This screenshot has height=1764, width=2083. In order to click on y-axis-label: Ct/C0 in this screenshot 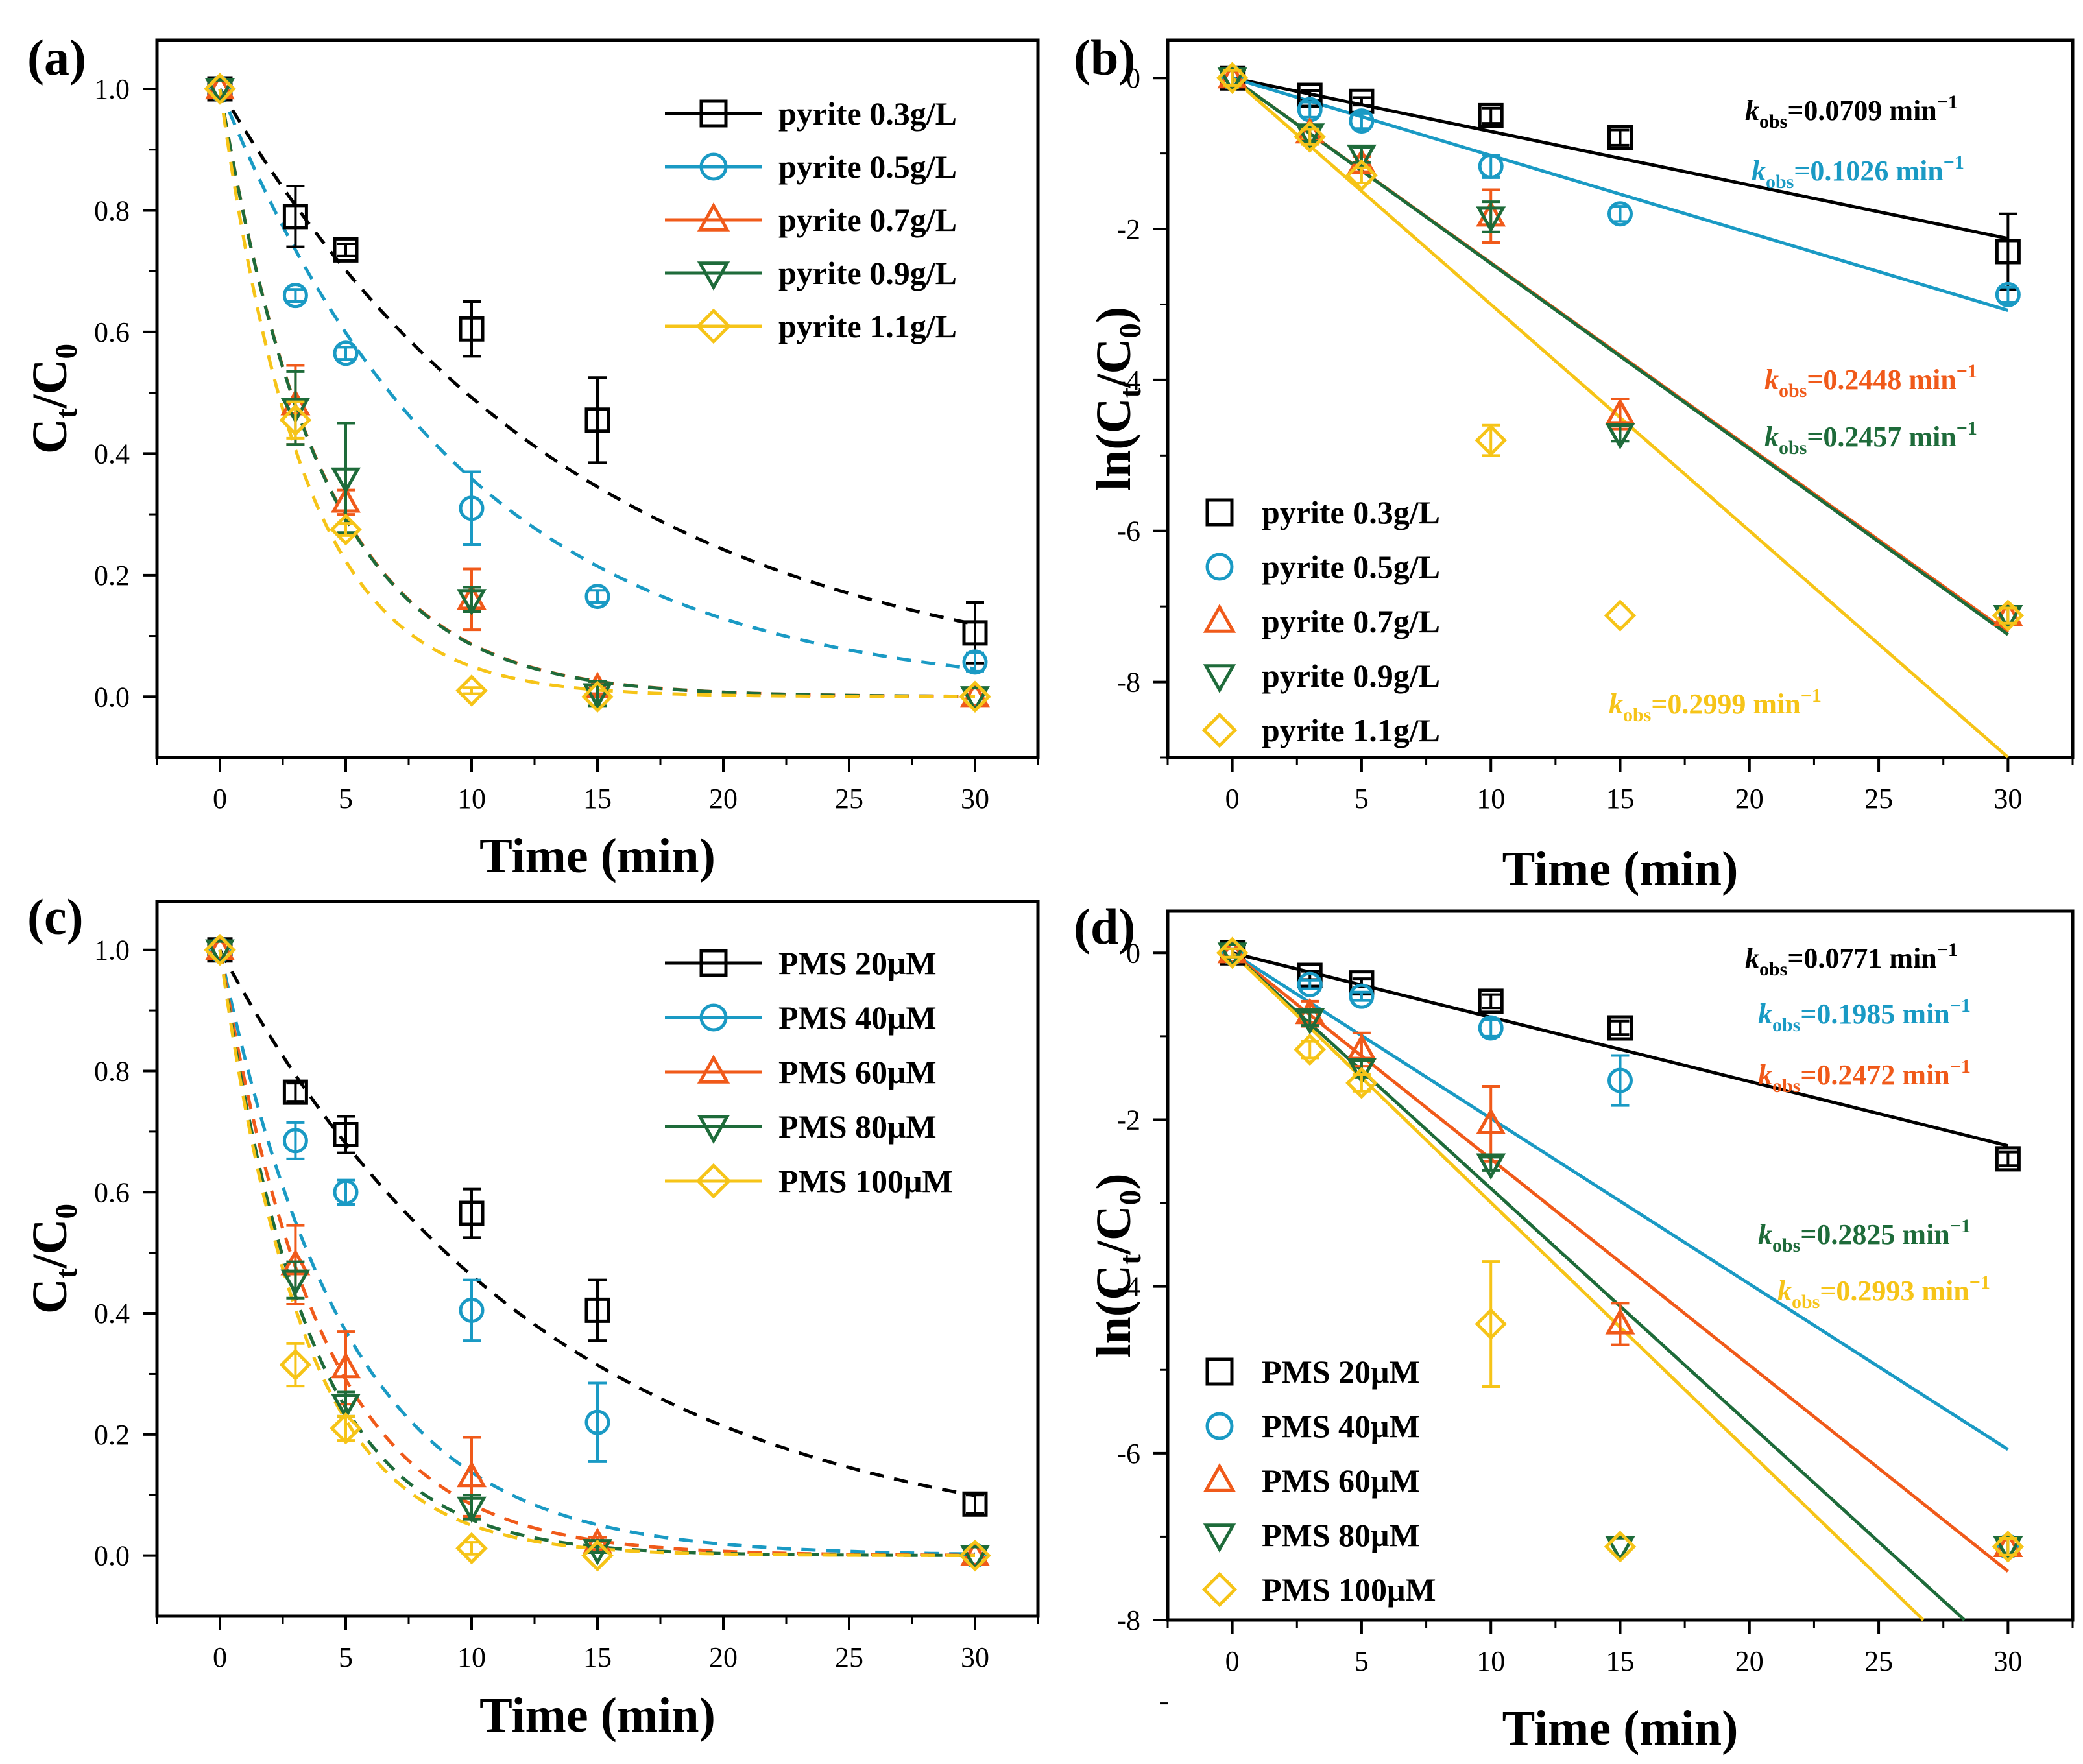, I will do `click(53, 399)`.